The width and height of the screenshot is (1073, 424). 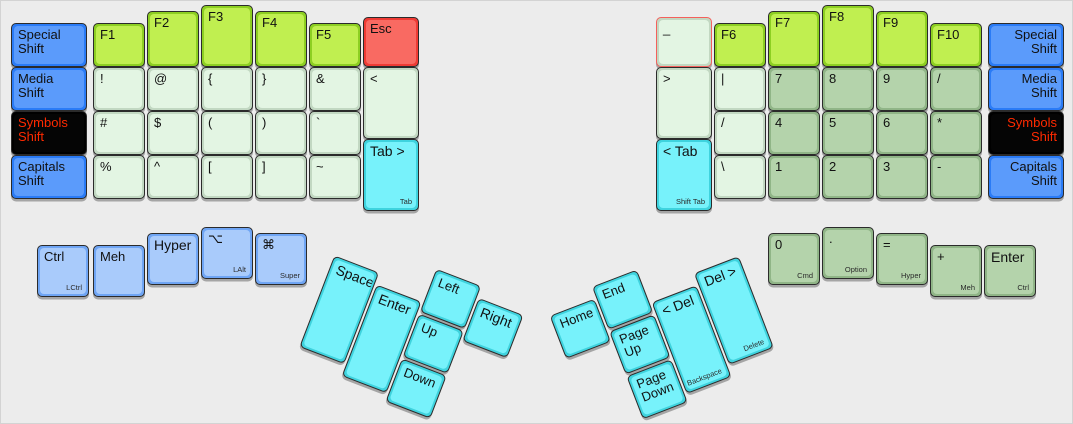 What do you see at coordinates (887, 122) in the screenshot?
I see `key-legend-primary: 6` at bounding box center [887, 122].